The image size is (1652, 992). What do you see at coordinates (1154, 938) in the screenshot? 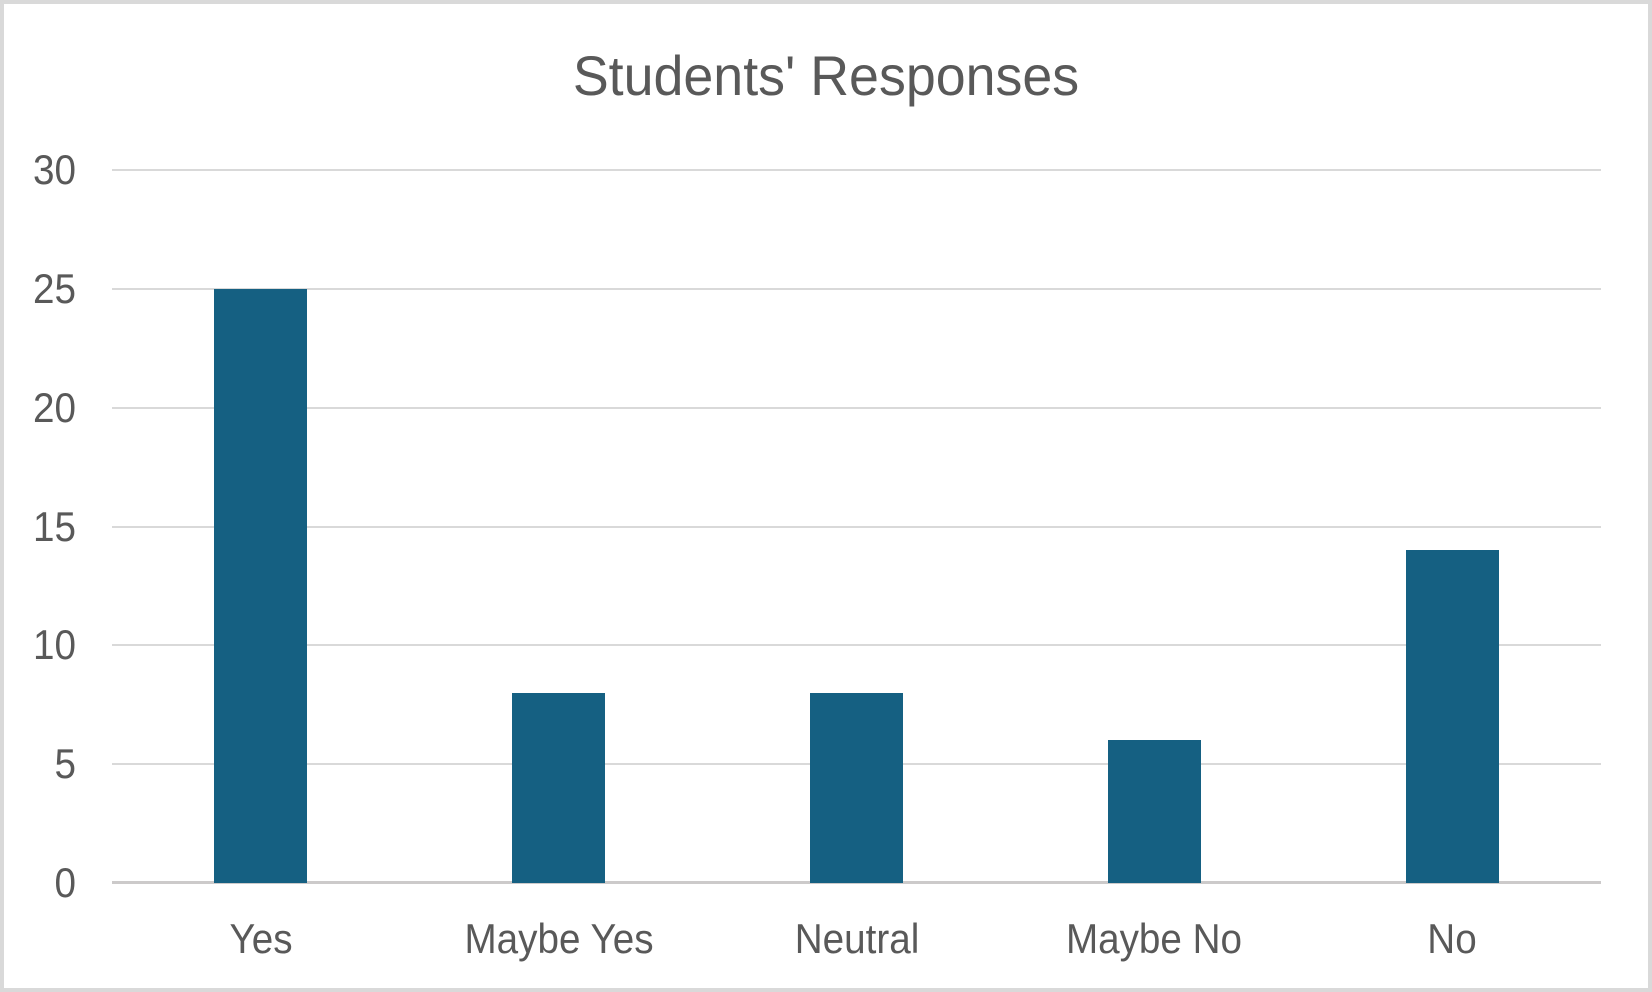
I see `x-category-label: Maybe No` at bounding box center [1154, 938].